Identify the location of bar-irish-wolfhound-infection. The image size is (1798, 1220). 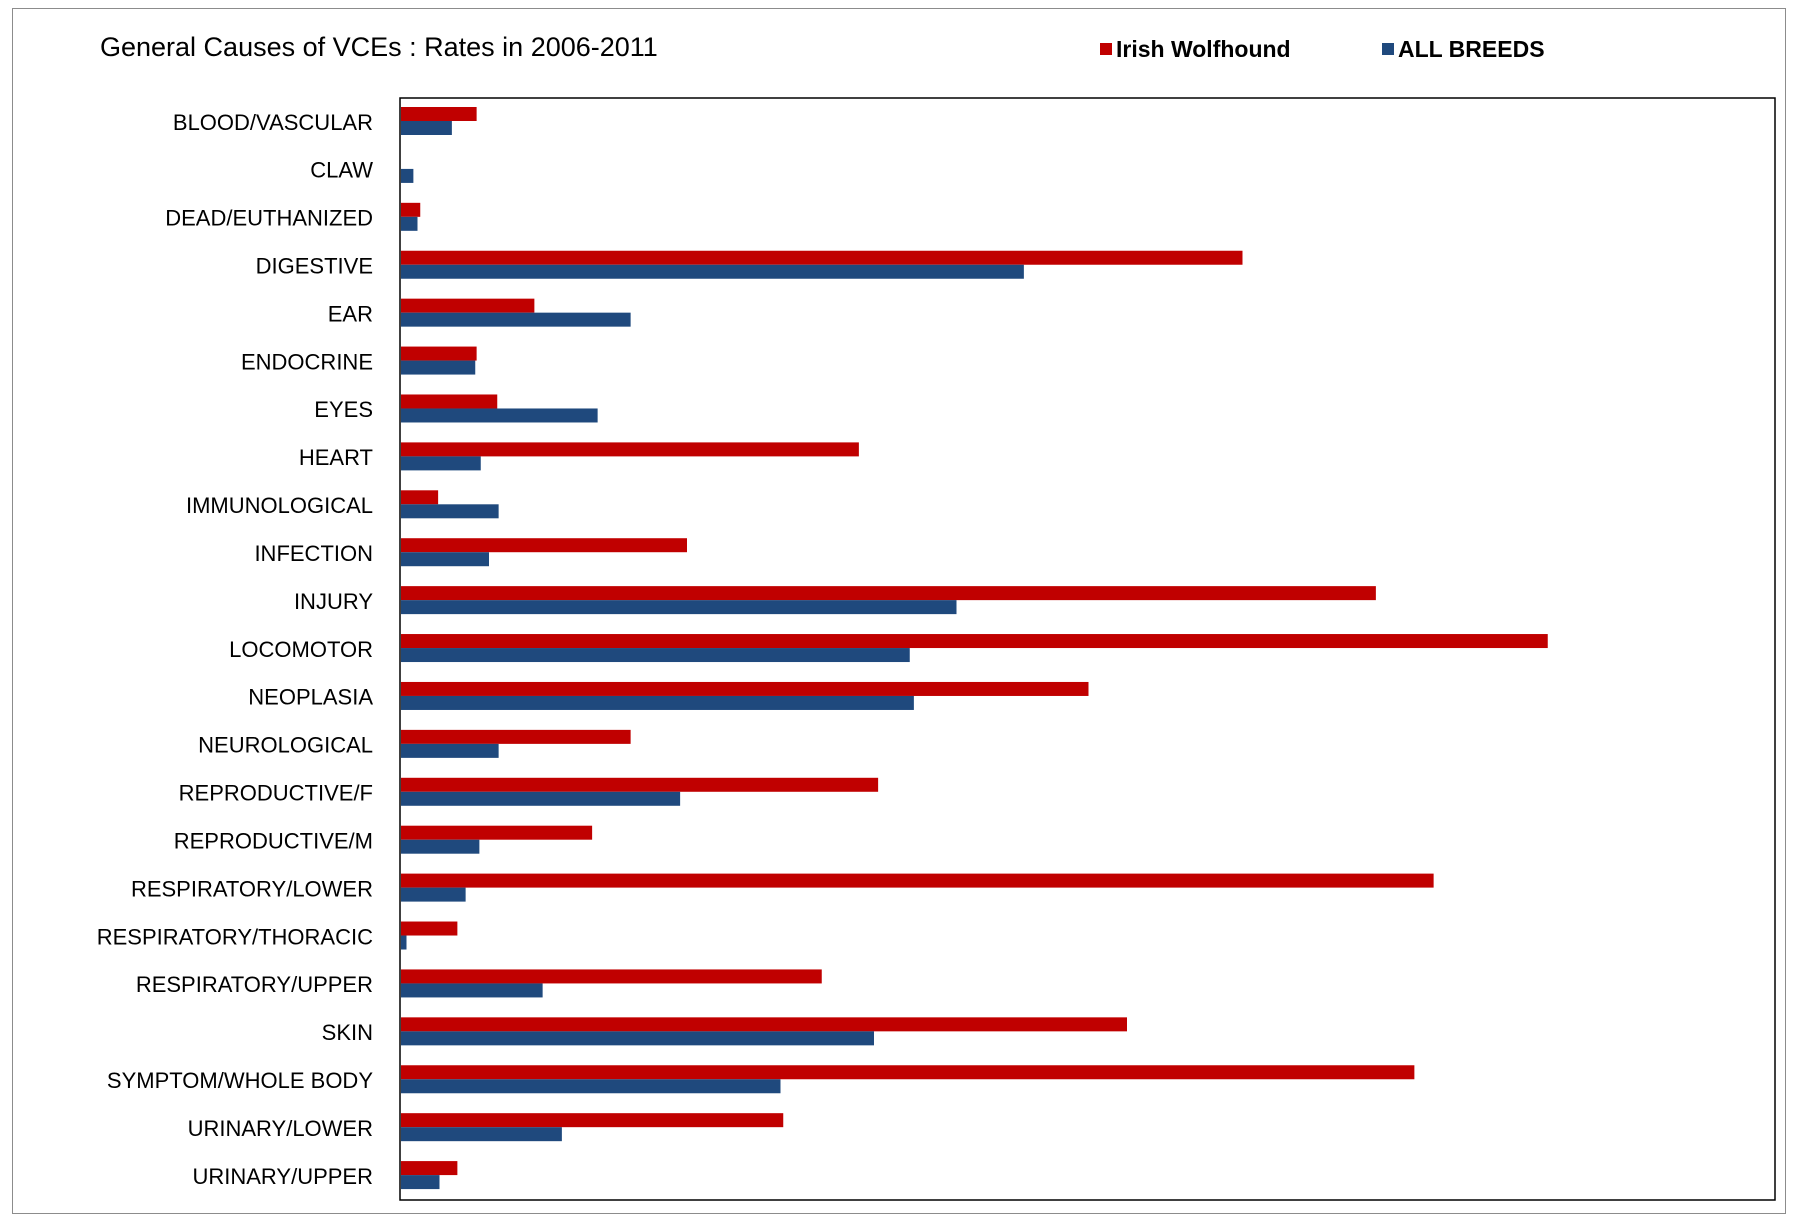
(544, 545).